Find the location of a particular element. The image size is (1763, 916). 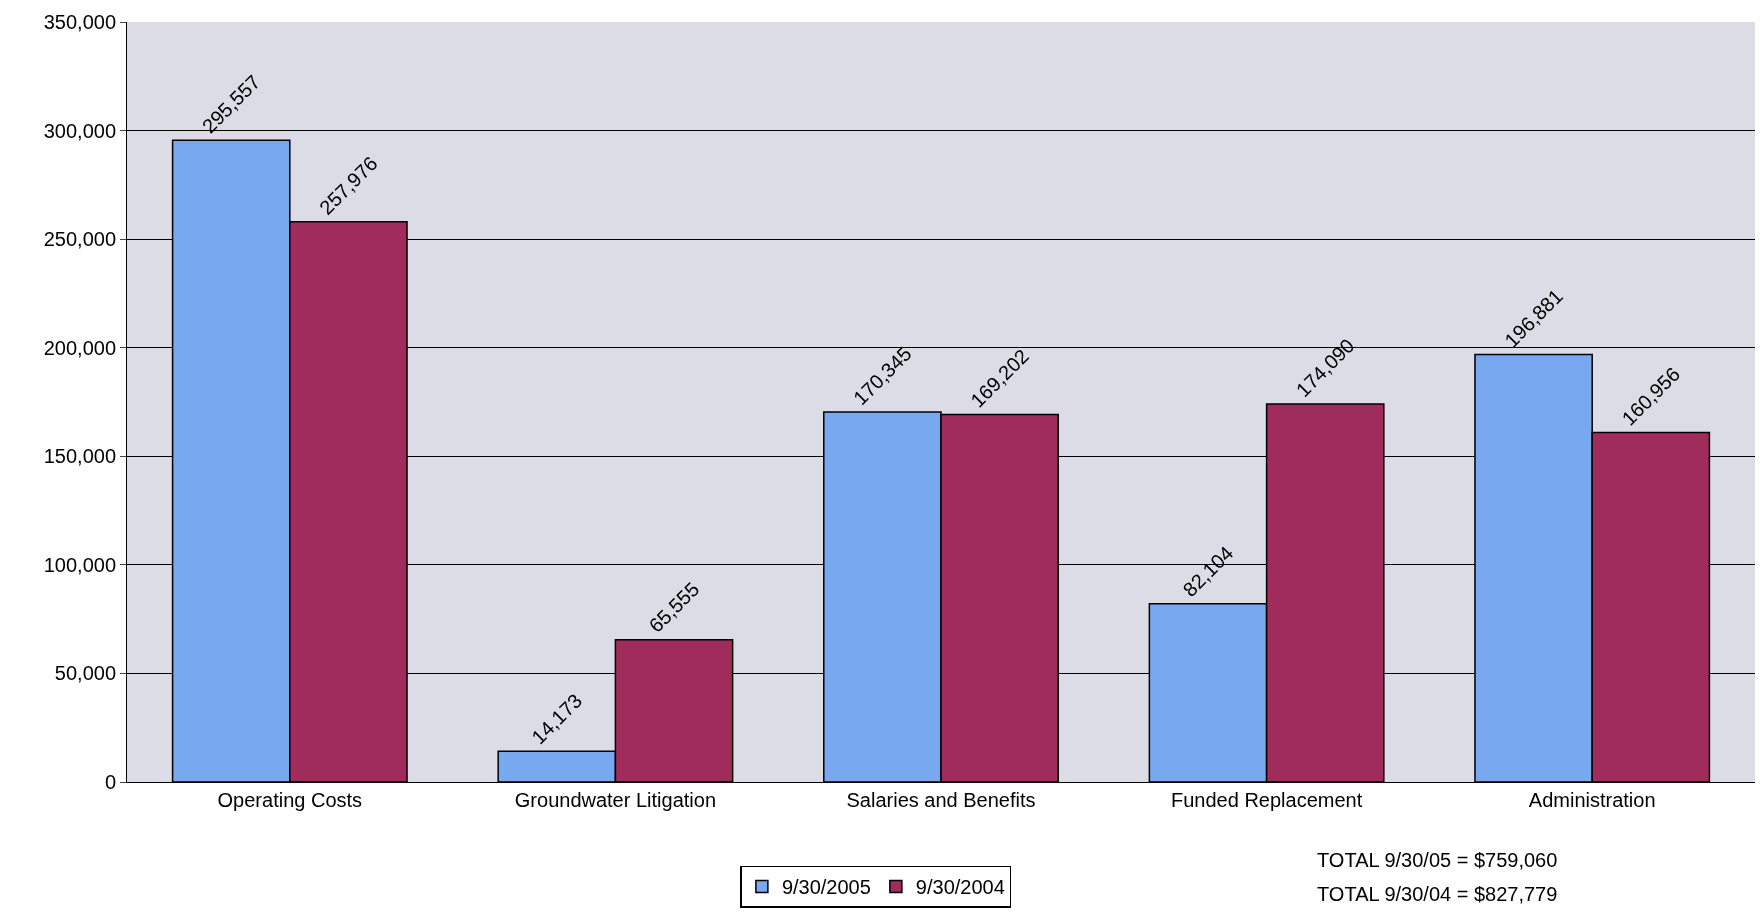

y-tick-label: 50,000 is located at coordinates (85, 673).